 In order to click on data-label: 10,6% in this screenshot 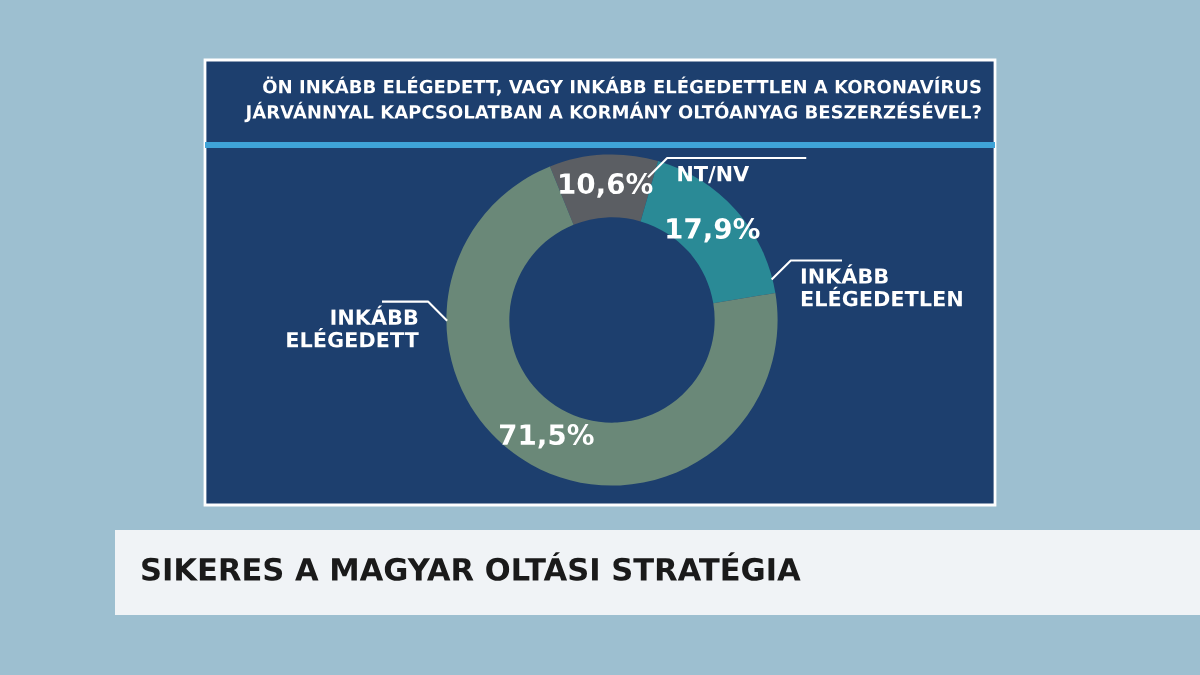, I will do `click(606, 185)`.